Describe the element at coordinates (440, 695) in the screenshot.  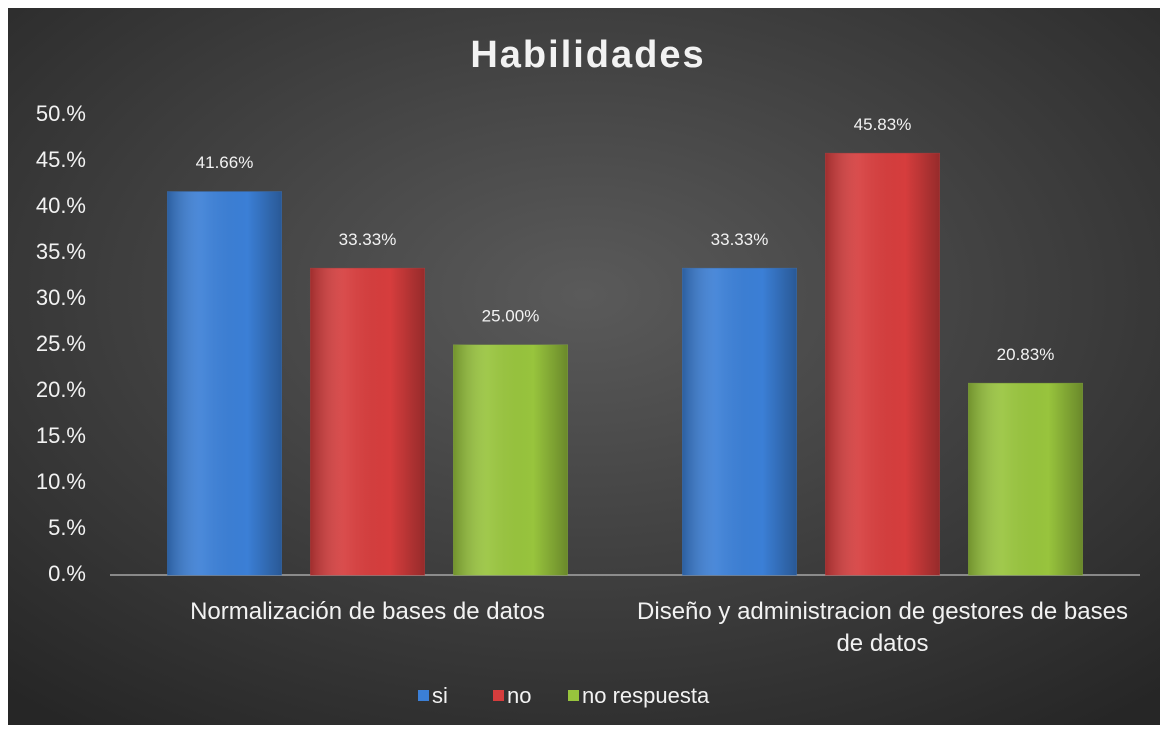
I see `legend-label: si` at that location.